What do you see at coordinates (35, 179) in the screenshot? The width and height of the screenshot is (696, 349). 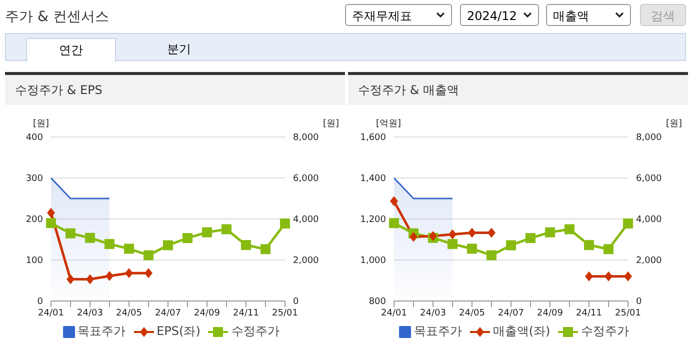 I see `y-tick-label: 300` at bounding box center [35, 179].